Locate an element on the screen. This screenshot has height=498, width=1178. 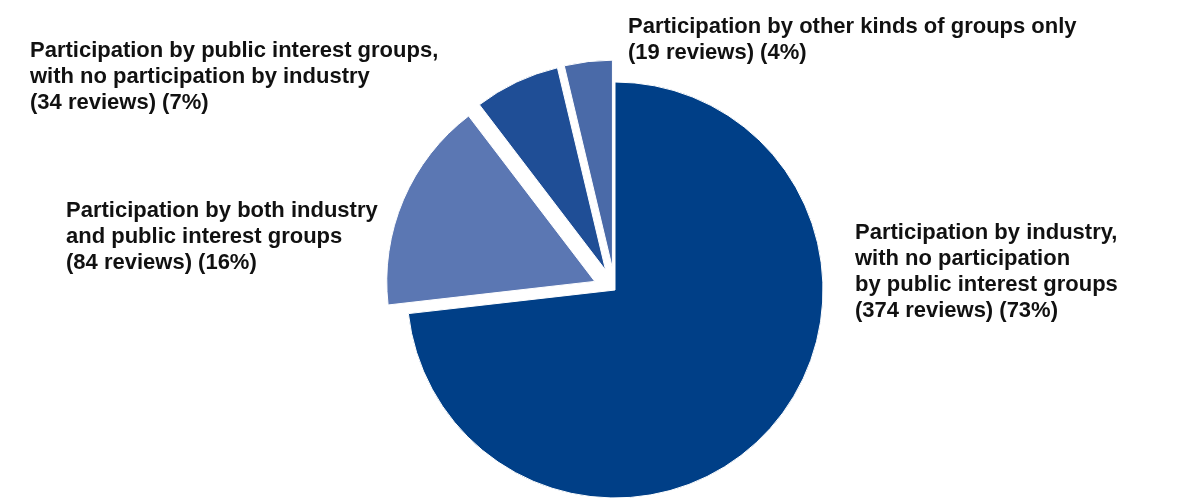
slice-label: Participation by industry, with no participation by public interest groups (374 reviews) (73%) is located at coordinates (986, 270).